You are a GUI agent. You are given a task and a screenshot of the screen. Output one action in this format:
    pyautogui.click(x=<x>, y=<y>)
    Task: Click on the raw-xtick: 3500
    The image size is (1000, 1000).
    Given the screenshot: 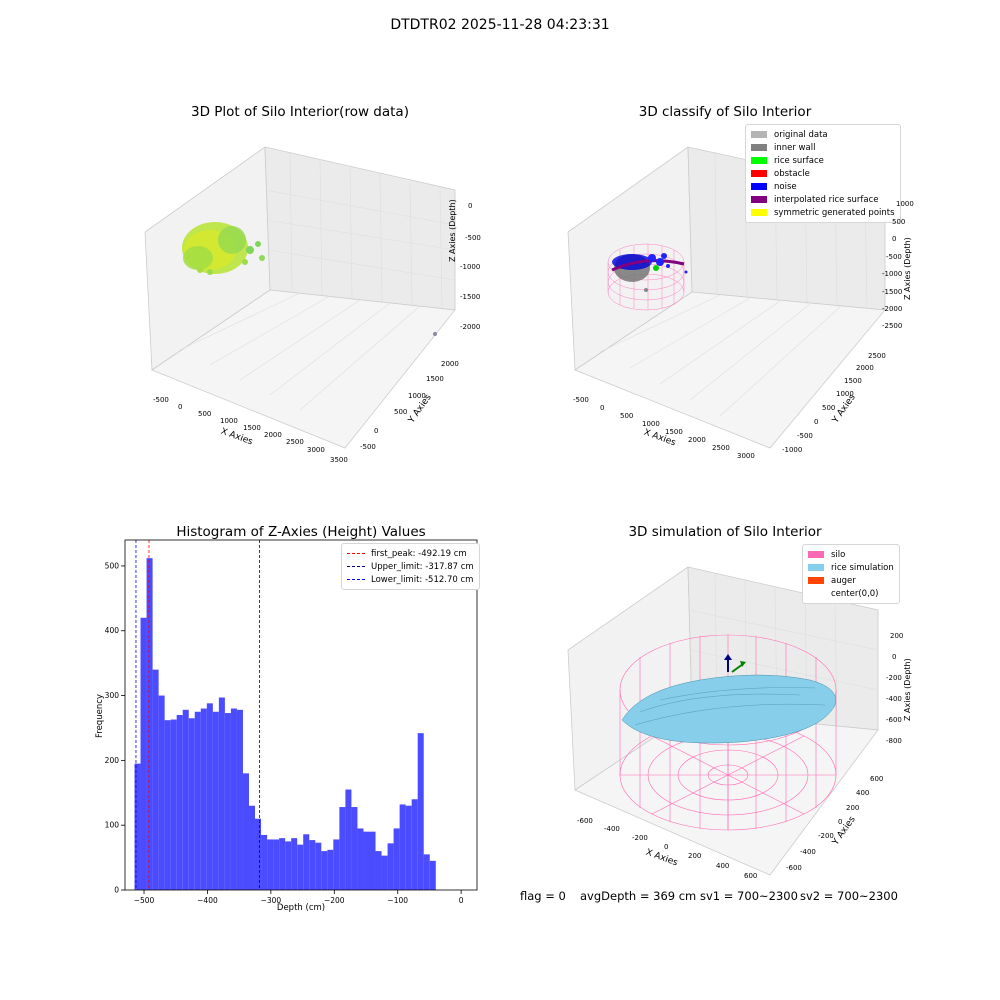 What is the action you would take?
    pyautogui.click(x=339, y=460)
    